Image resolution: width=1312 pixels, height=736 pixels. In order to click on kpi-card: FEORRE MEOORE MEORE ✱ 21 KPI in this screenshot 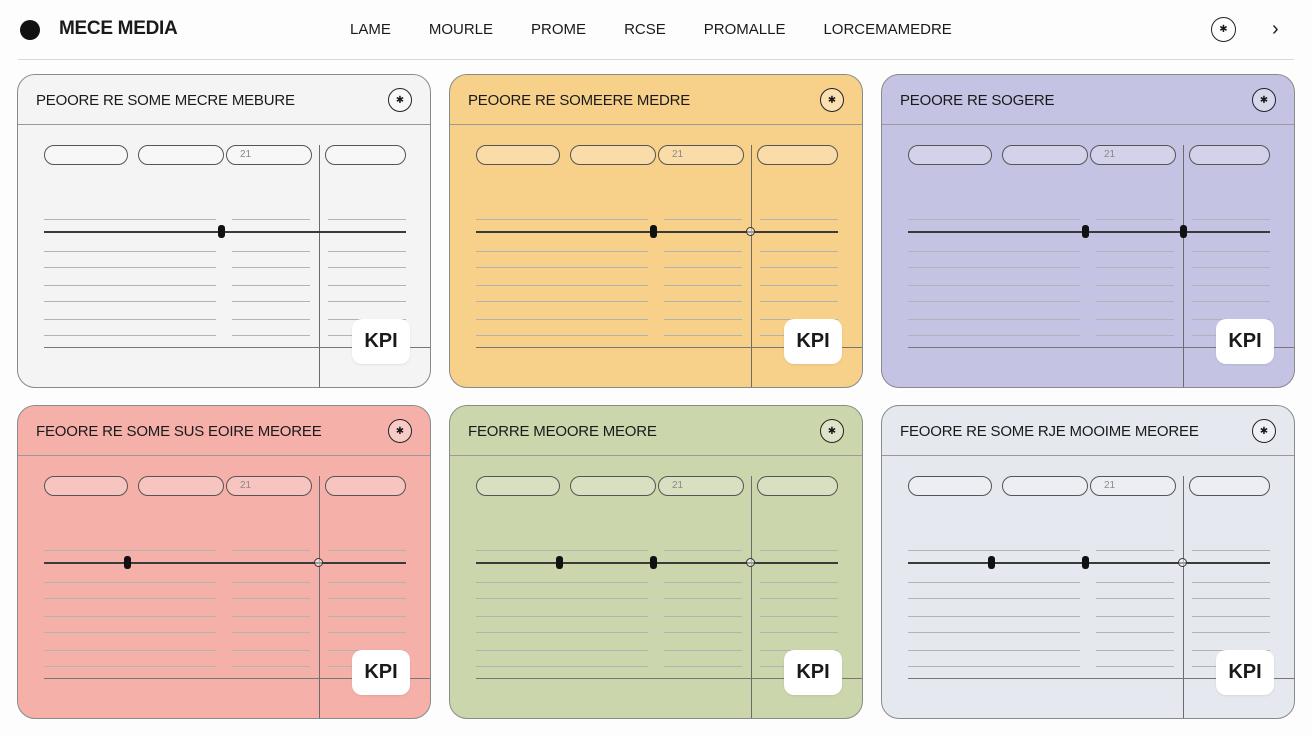, I will do `click(656, 562)`.